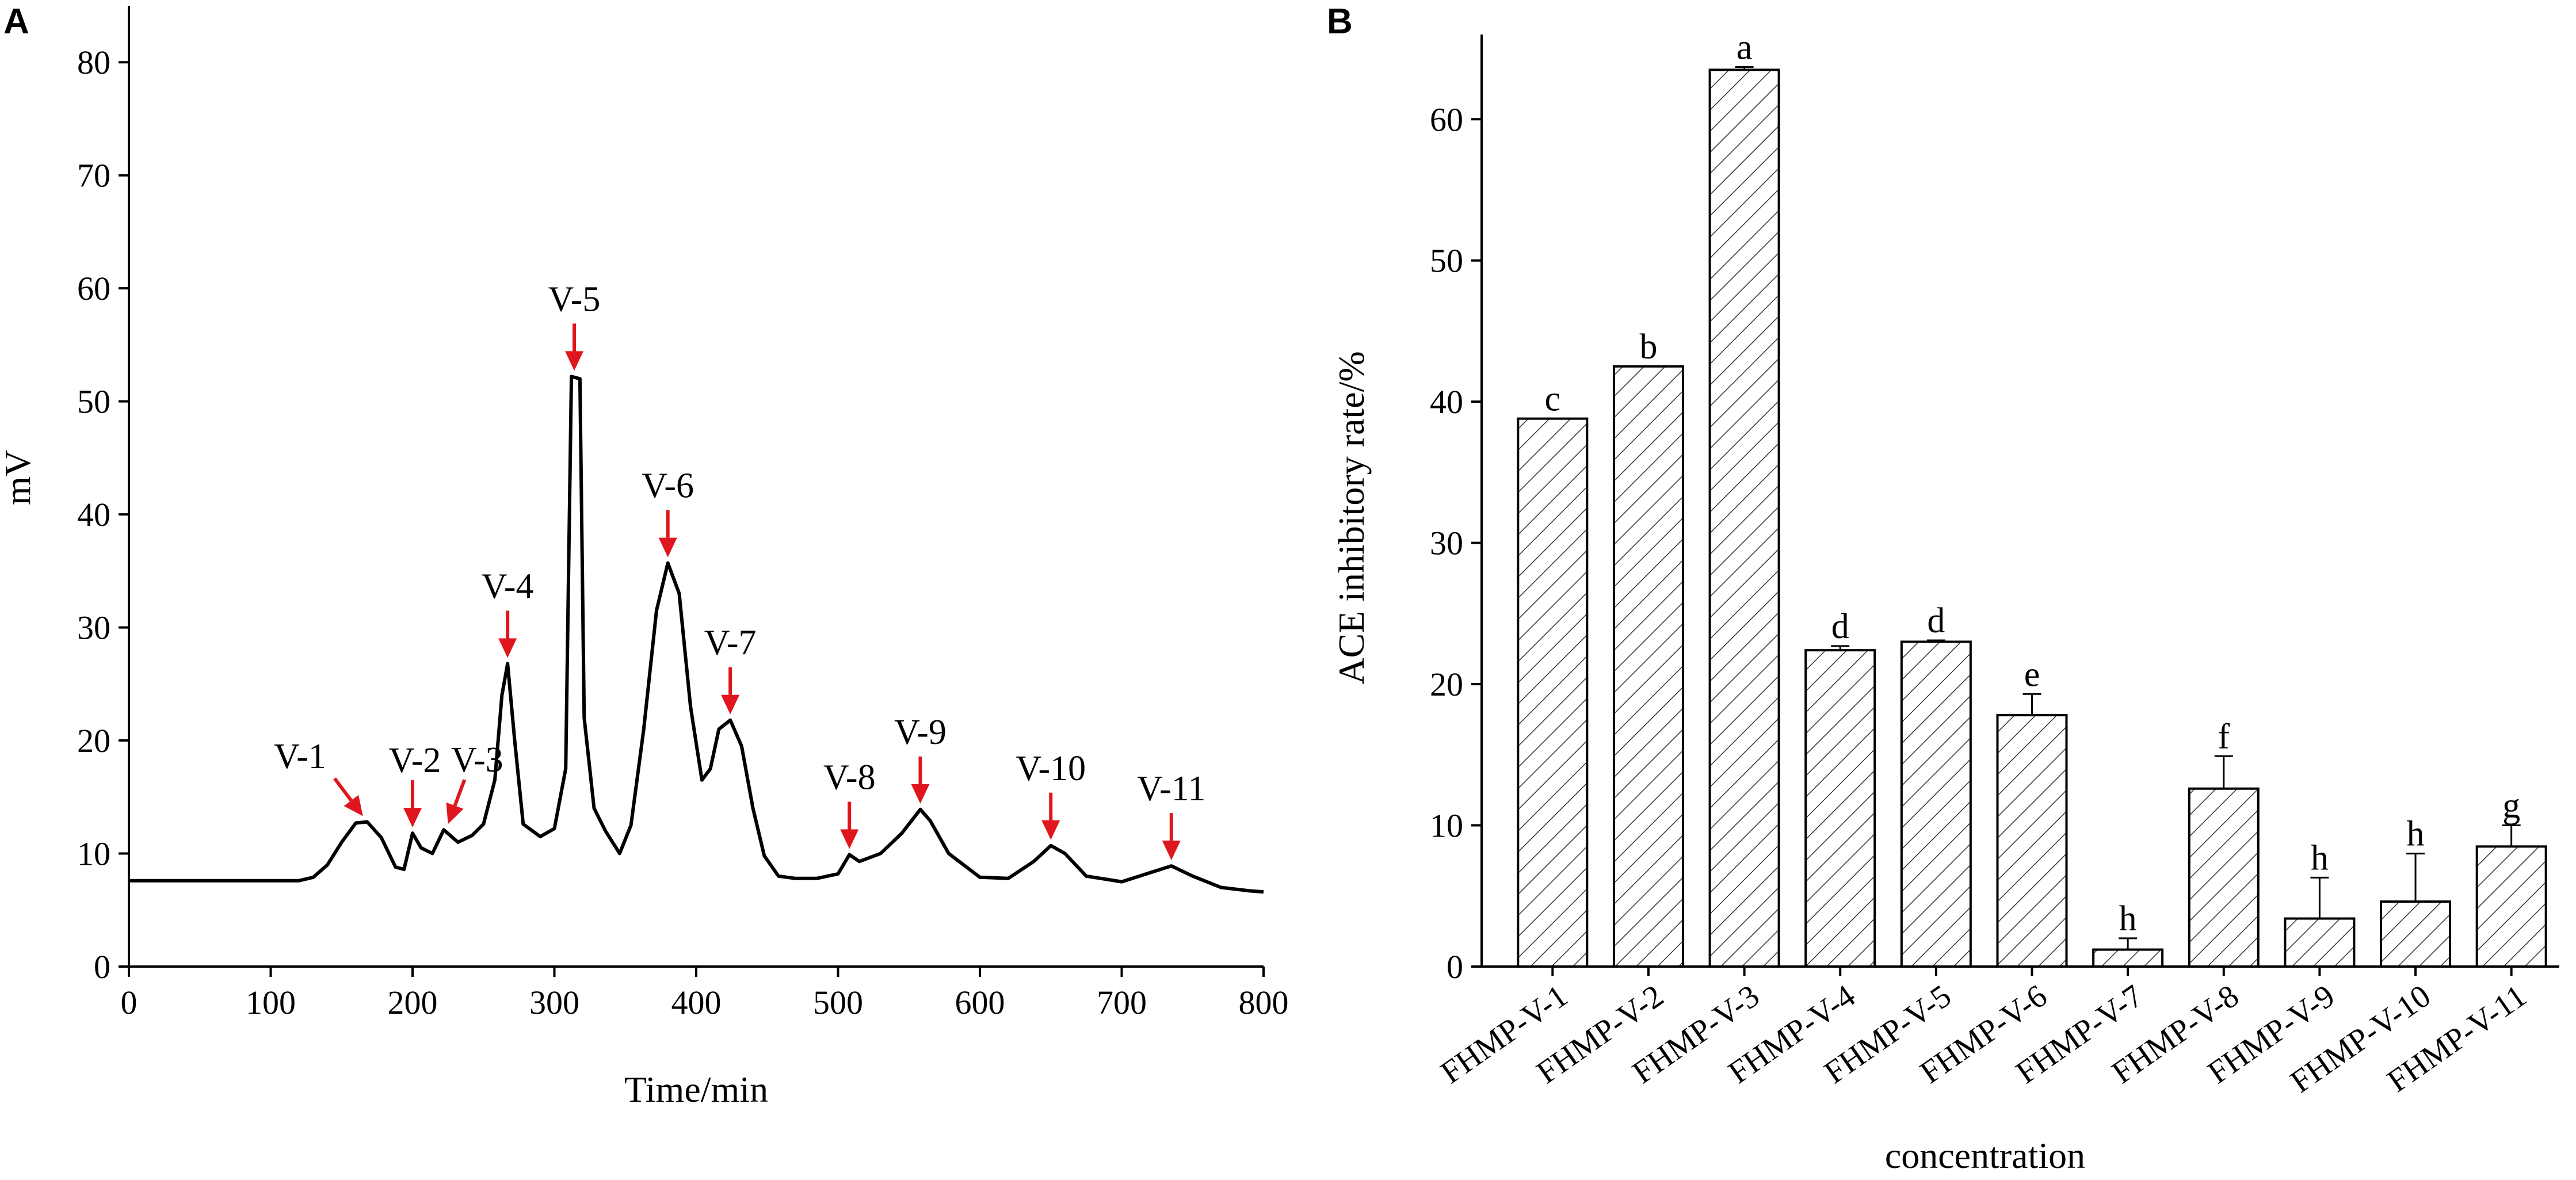 This screenshot has height=1180, width=2576. I want to click on panel-a-x-tick-label: 600, so click(980, 1003).